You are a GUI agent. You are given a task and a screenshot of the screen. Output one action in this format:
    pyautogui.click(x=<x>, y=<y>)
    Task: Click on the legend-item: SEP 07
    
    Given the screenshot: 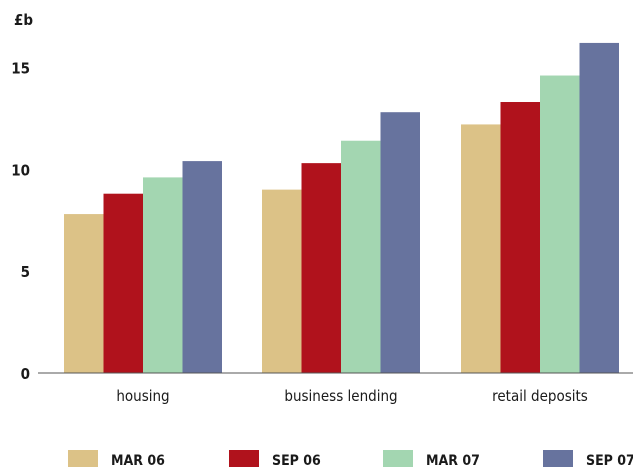 What is the action you would take?
    pyautogui.click(x=588, y=458)
    